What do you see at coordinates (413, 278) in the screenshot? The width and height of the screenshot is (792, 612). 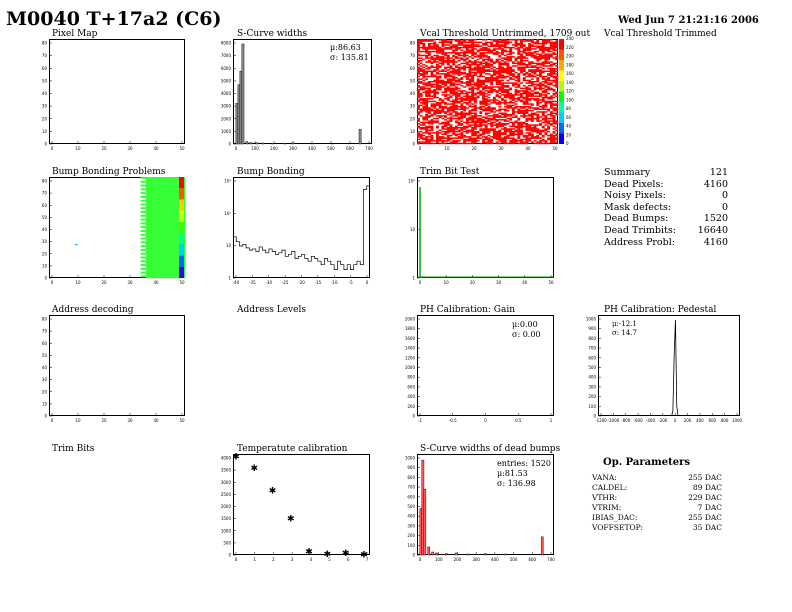 I see `y-tick-label: 1` at bounding box center [413, 278].